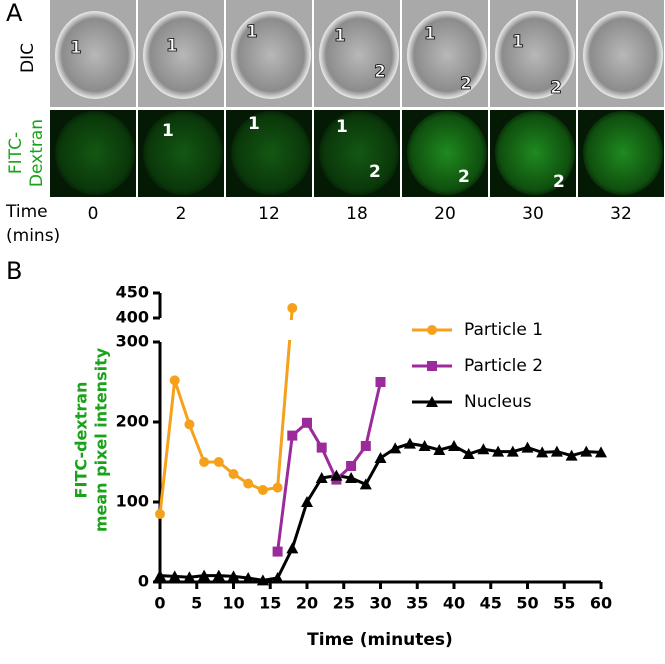 This screenshot has height=664, width=665. I want to click on legend-label: Particle 2, so click(503, 366).